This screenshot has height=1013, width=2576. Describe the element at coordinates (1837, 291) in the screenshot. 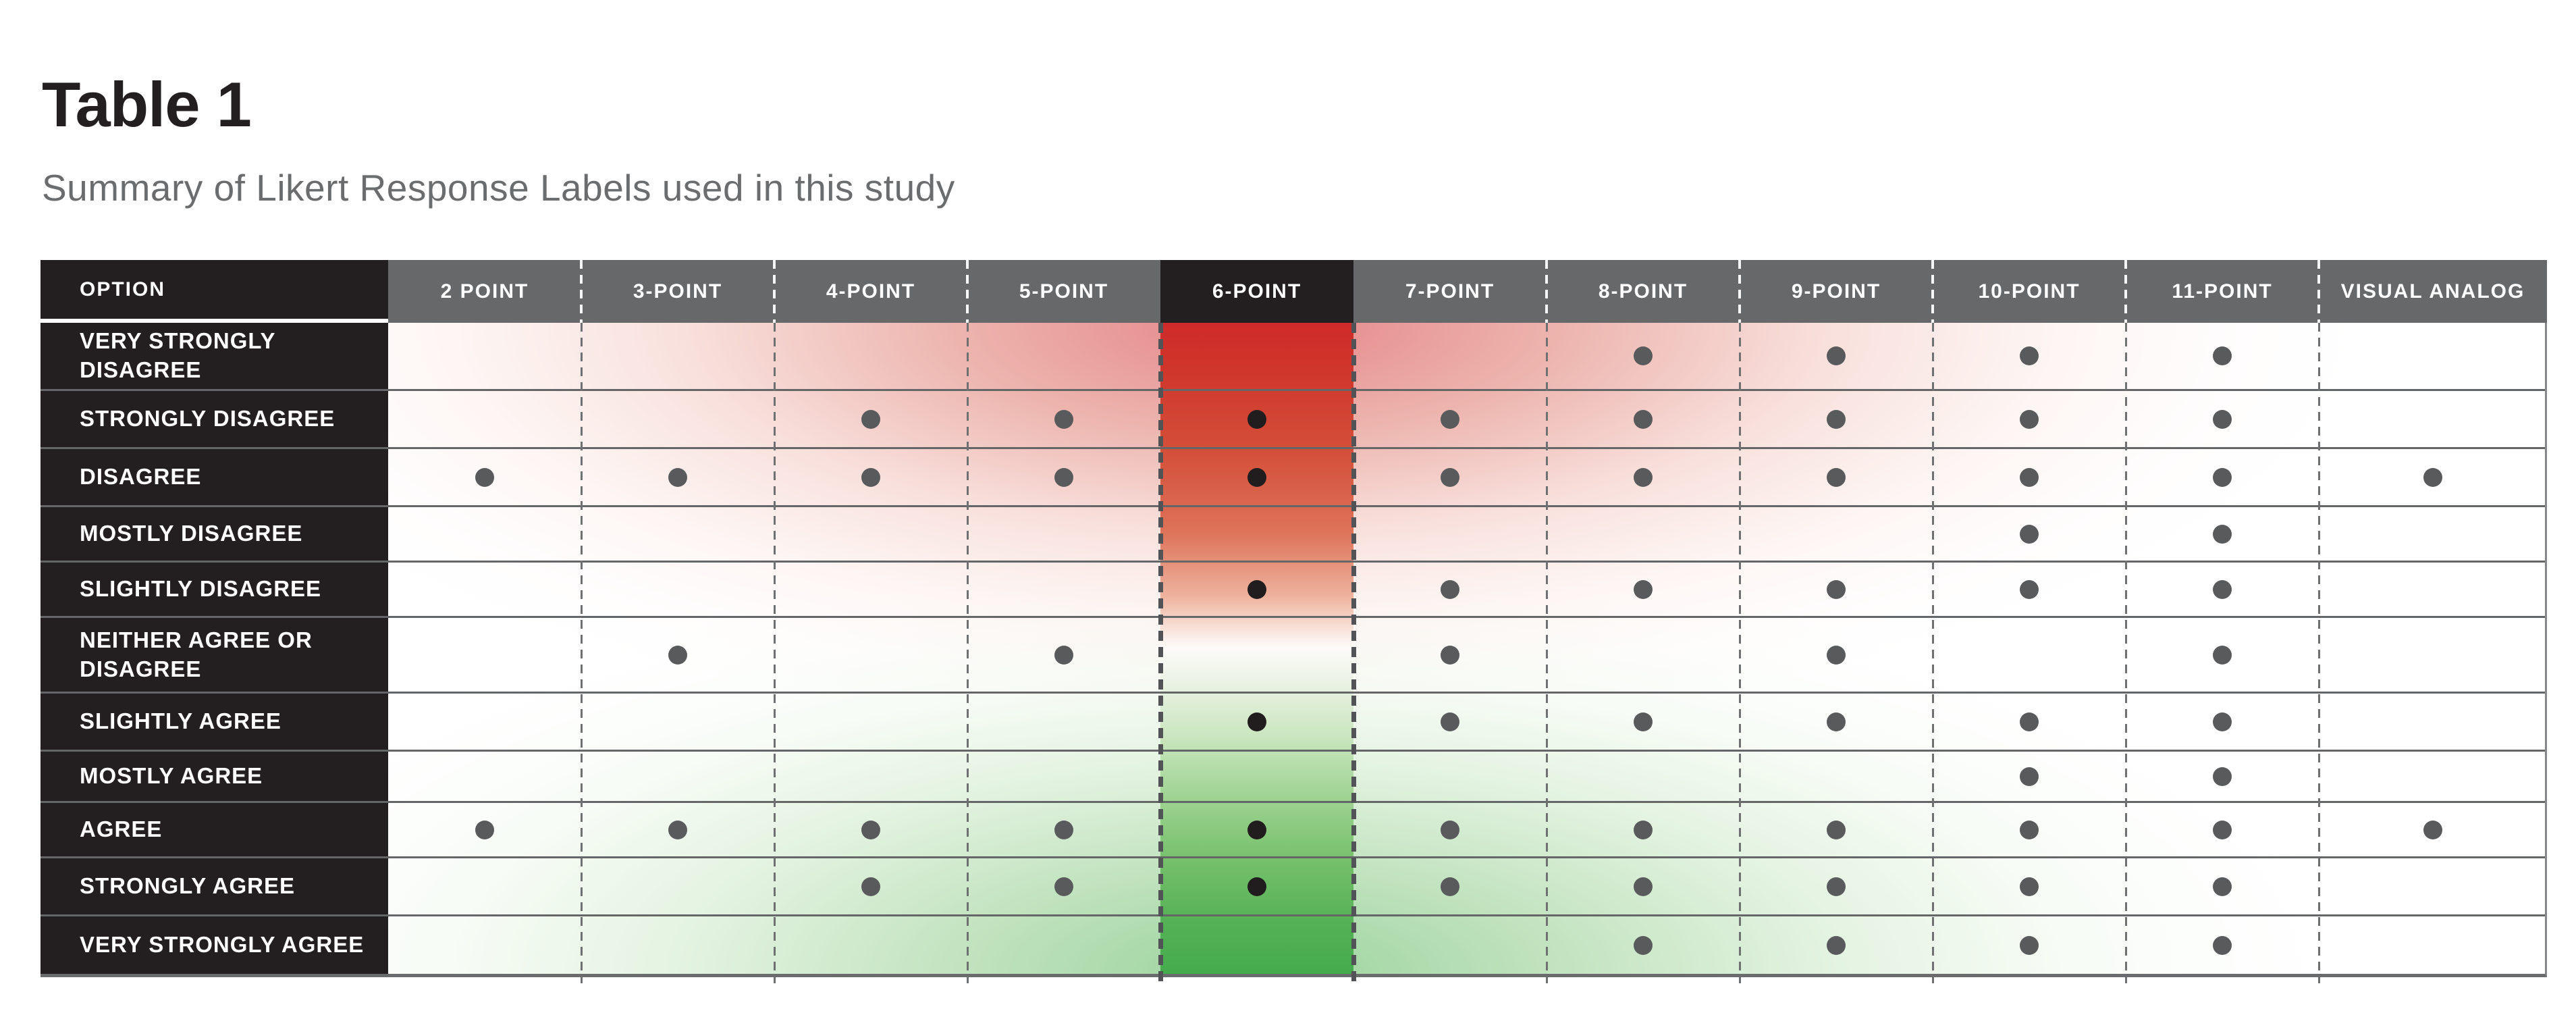

I see `column-header-9-point: 9-POINT` at that location.